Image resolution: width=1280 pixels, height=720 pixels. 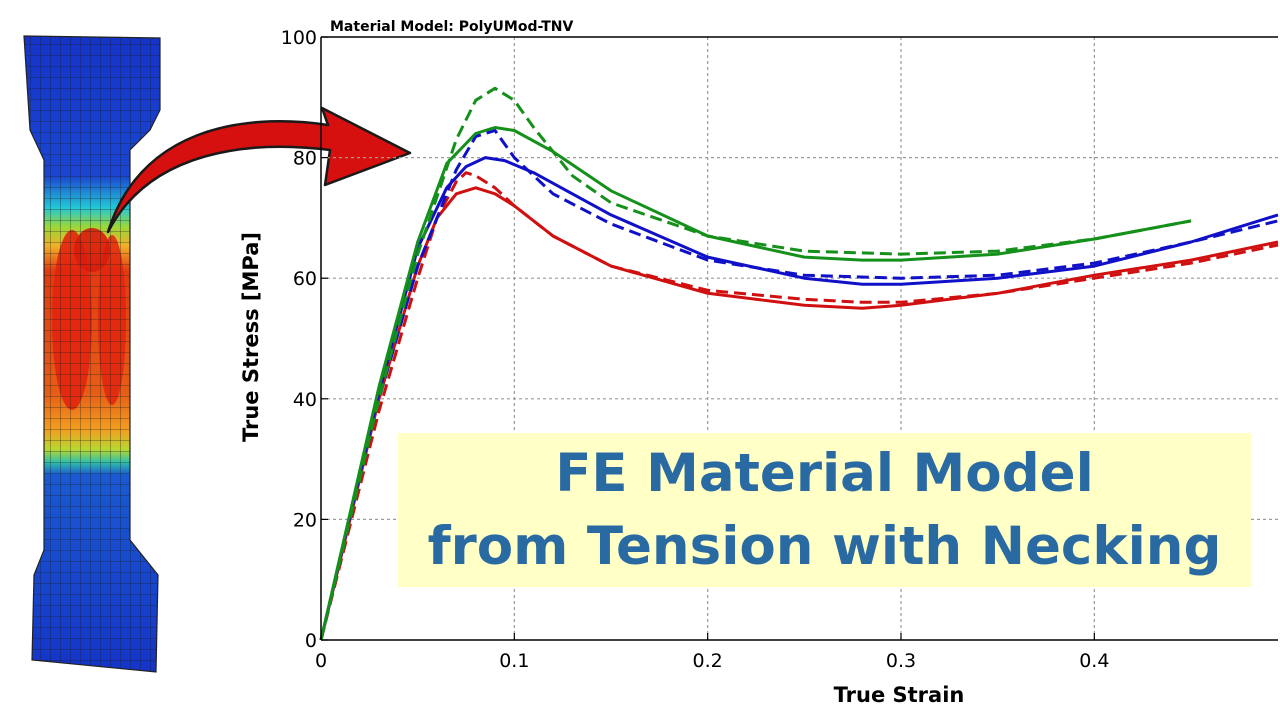 I want to click on chart-title: Material Model: PolyUMod-TNV, so click(x=451, y=27).